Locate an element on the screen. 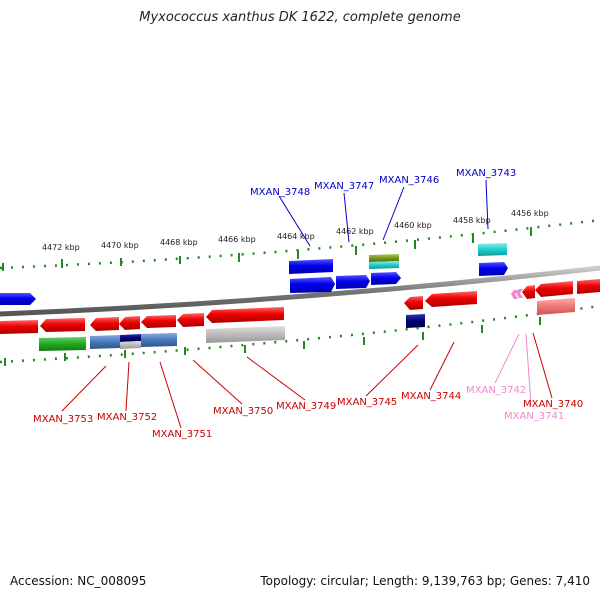  gene-mxan-3752-d is located at coordinates (130, 345).